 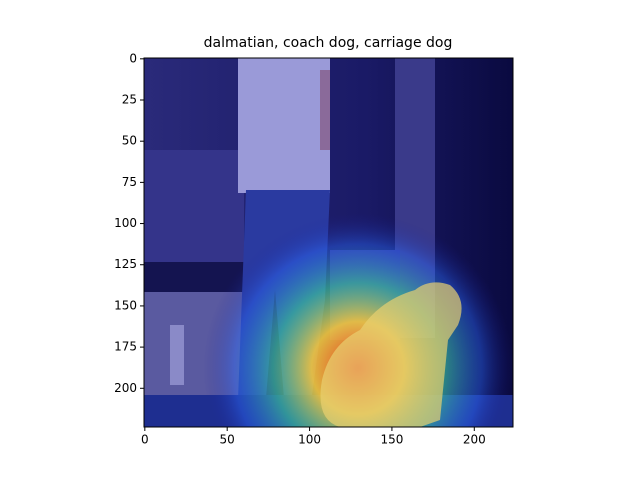 What do you see at coordinates (474, 440) in the screenshot?
I see `x-tick-label: 200` at bounding box center [474, 440].